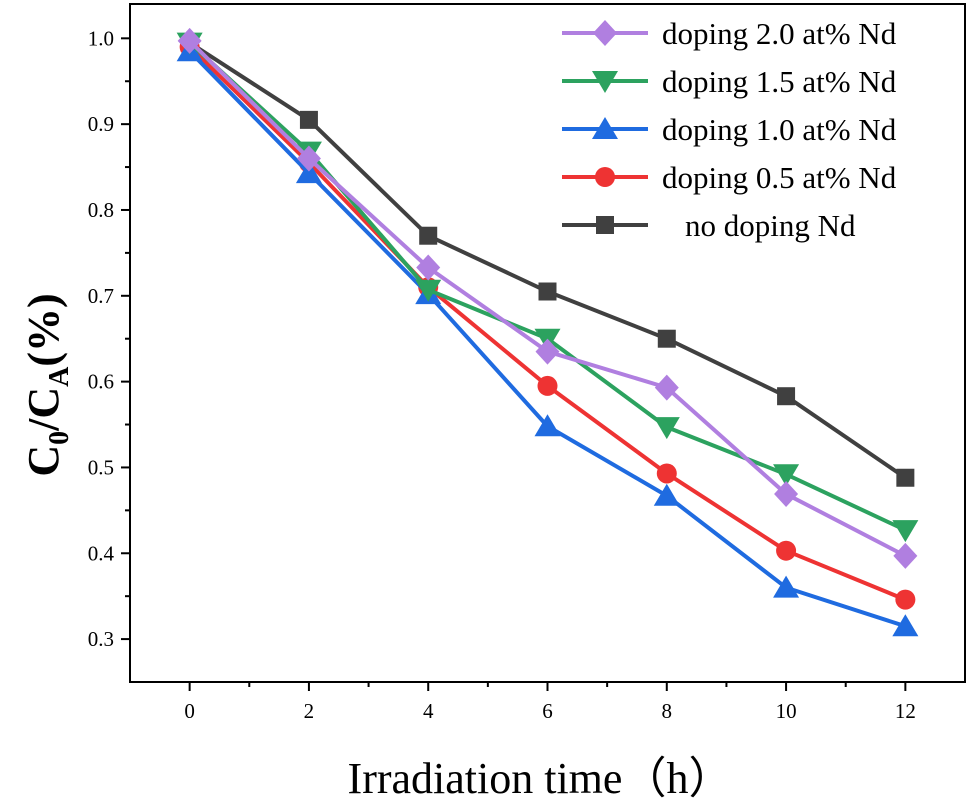  Describe the element at coordinates (428, 711) in the screenshot. I see `x-tick-label: 4` at that location.